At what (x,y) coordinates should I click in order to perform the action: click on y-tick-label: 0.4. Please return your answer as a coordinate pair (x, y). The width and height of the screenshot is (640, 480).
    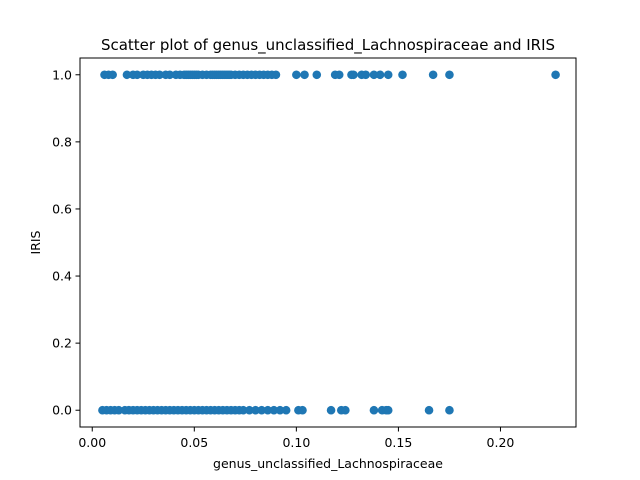
    Looking at the image, I should click on (62, 276).